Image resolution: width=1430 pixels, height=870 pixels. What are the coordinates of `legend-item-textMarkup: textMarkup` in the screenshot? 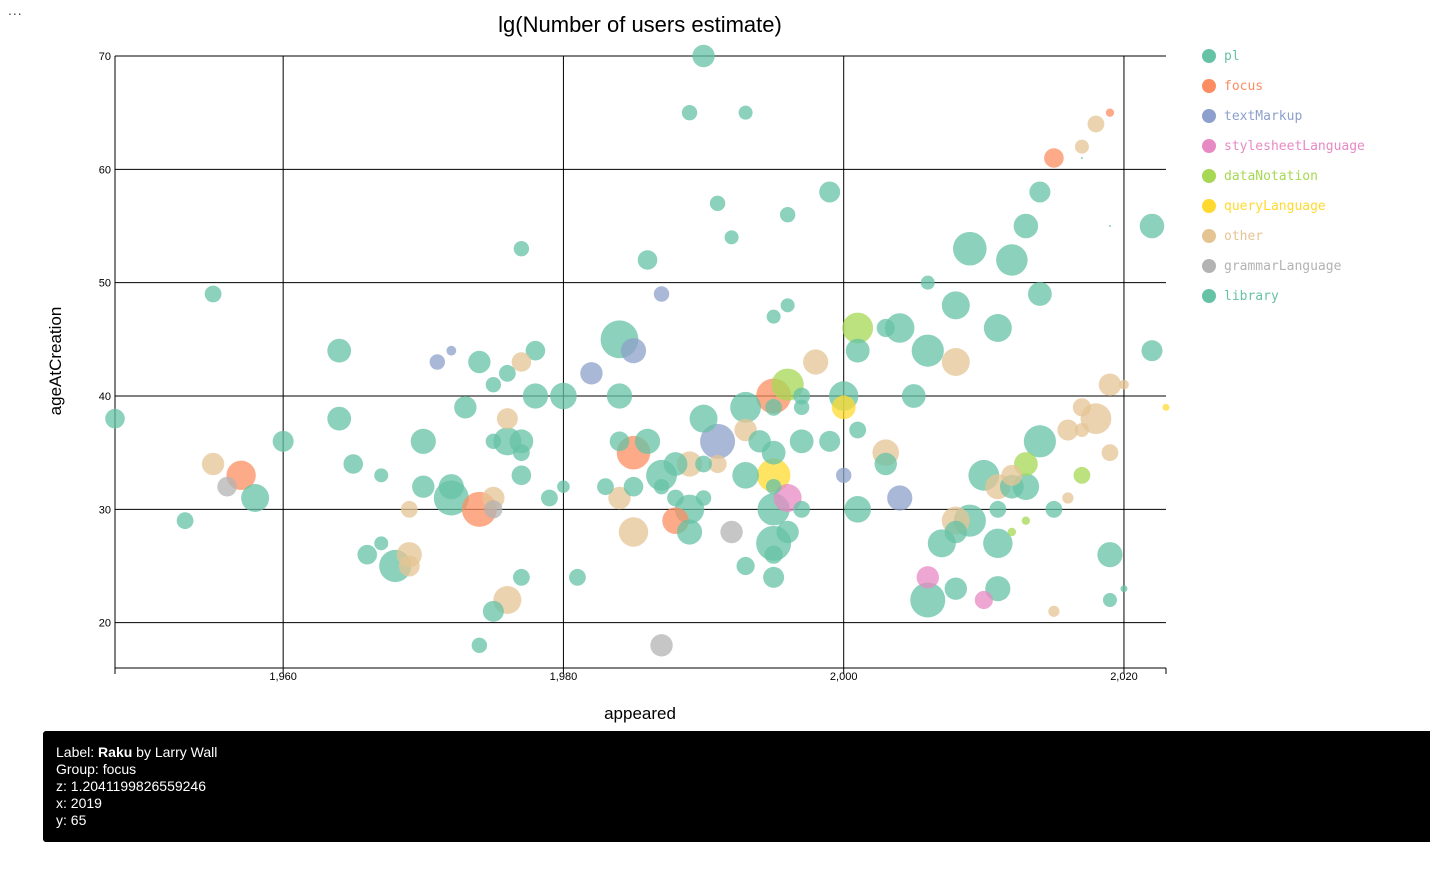 It's located at (1252, 116).